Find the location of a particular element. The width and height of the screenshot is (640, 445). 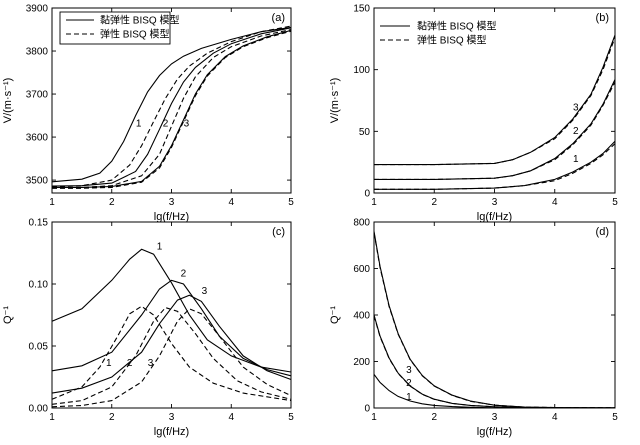

y-tick-label: 3700 is located at coordinates (37, 95).